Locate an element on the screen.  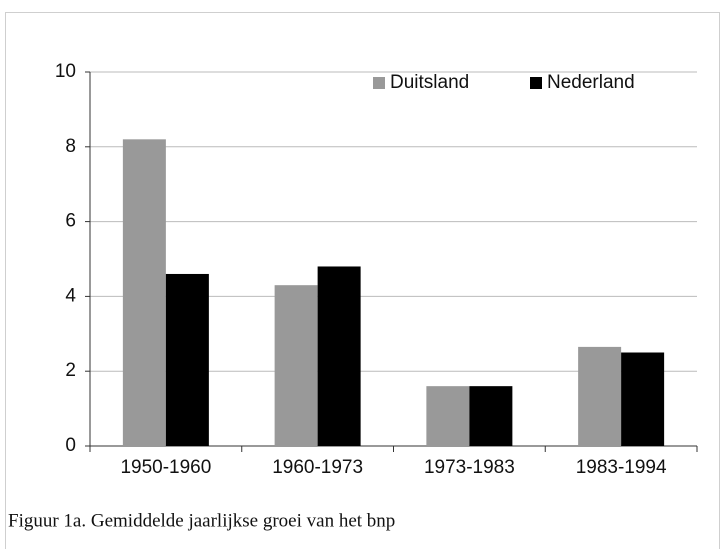
legend-label: Duitsland is located at coordinates (429, 82).